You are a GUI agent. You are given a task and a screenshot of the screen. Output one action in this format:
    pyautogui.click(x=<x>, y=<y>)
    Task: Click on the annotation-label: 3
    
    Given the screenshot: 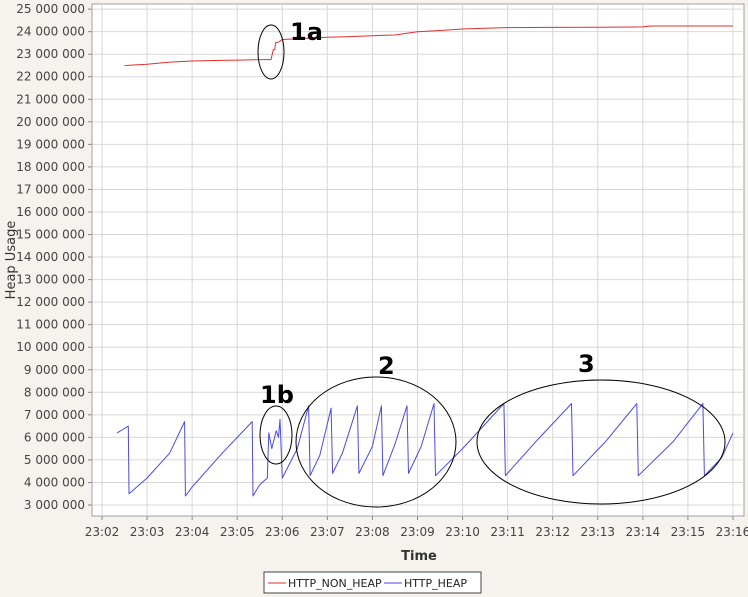 What is the action you would take?
    pyautogui.click(x=586, y=364)
    